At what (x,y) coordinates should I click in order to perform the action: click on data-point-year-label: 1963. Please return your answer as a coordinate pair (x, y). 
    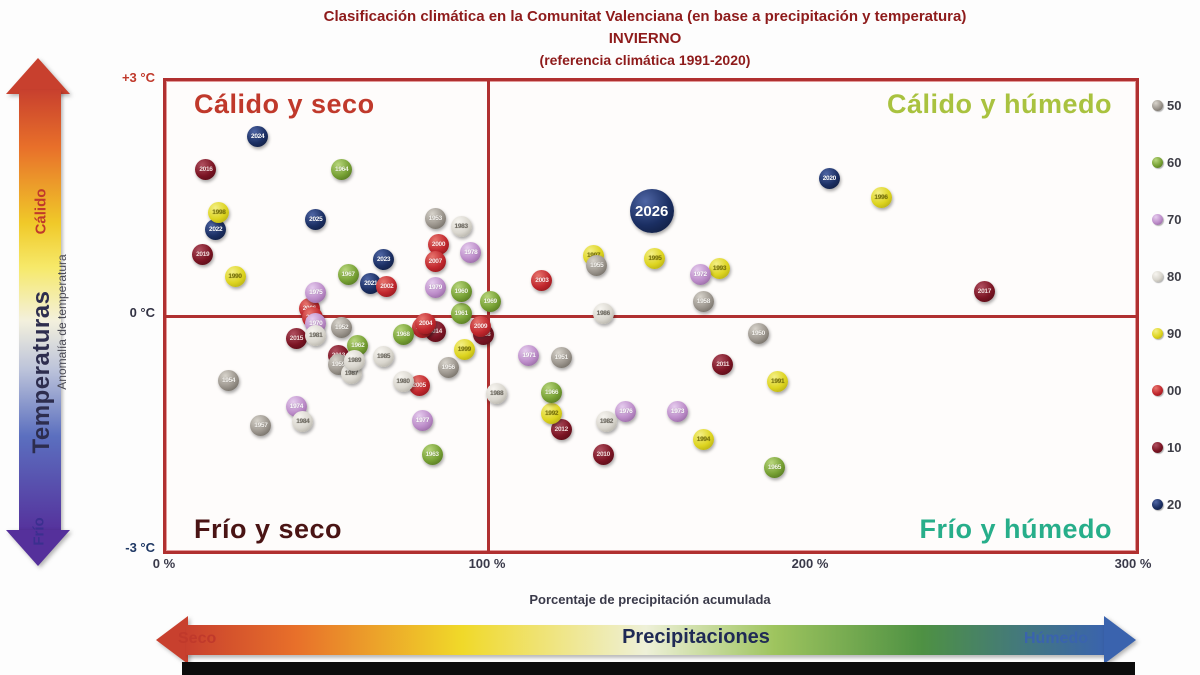
    Looking at the image, I should click on (432, 455).